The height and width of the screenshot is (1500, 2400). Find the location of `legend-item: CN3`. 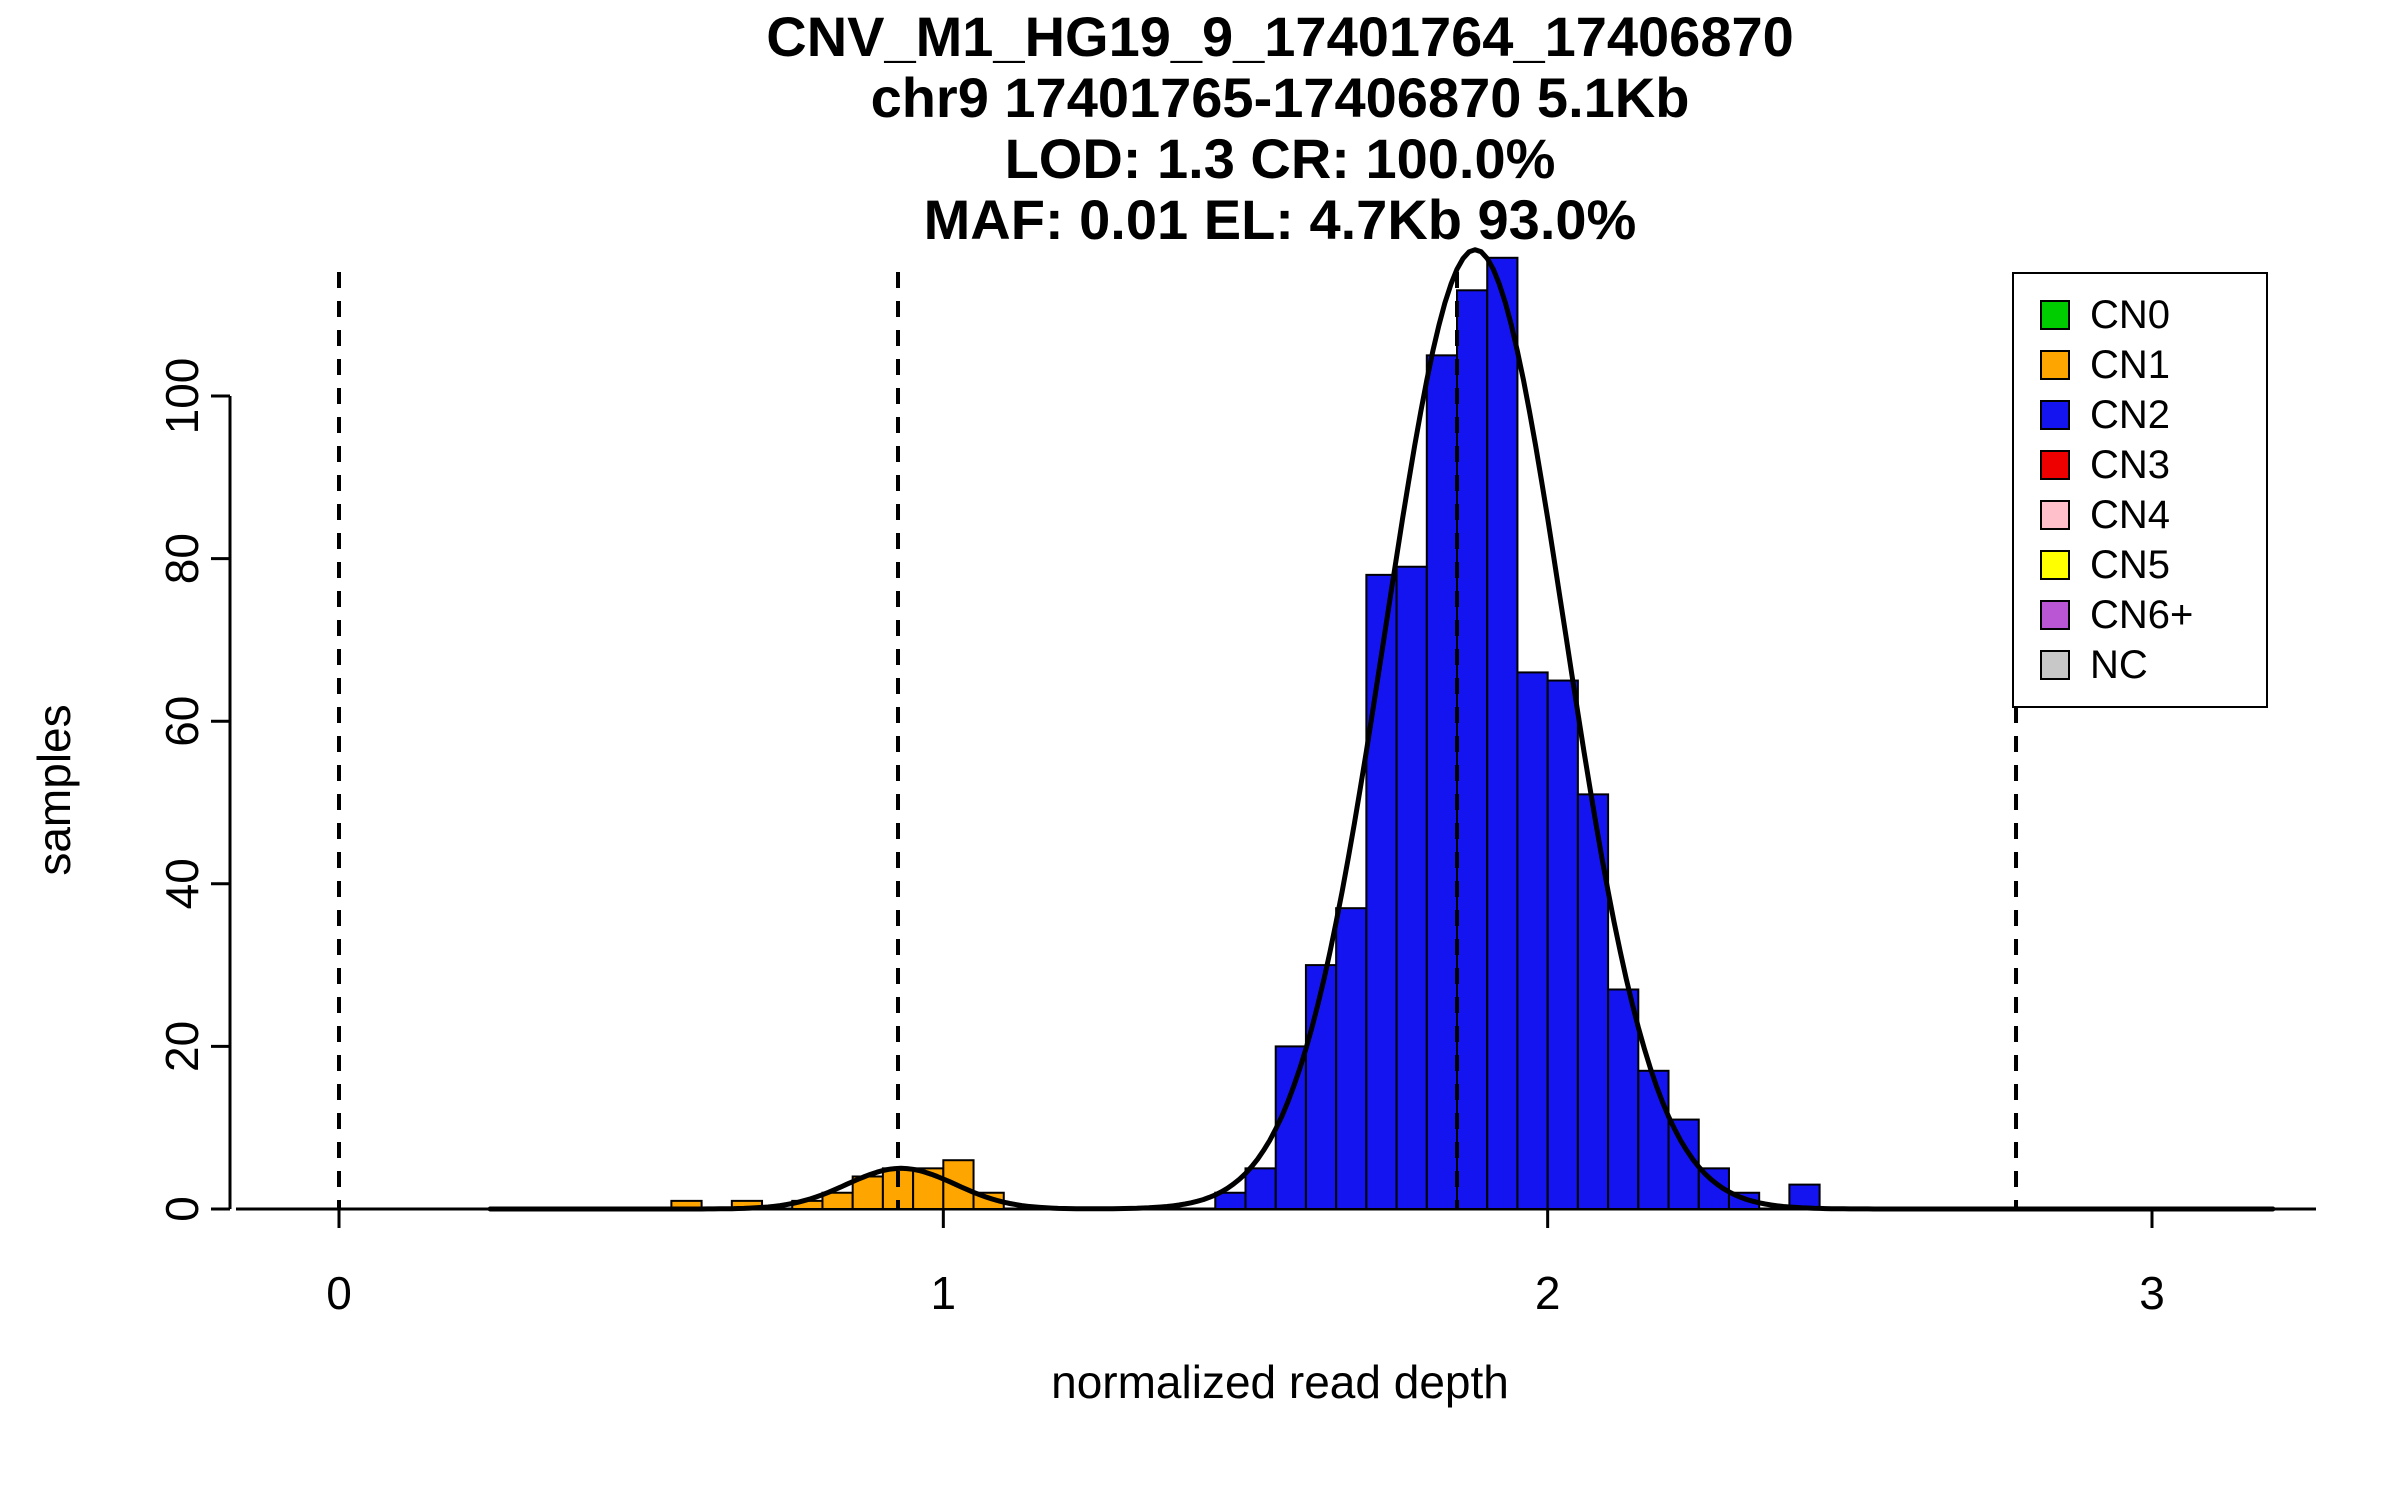

legend-item: CN3 is located at coordinates (2153, 465).